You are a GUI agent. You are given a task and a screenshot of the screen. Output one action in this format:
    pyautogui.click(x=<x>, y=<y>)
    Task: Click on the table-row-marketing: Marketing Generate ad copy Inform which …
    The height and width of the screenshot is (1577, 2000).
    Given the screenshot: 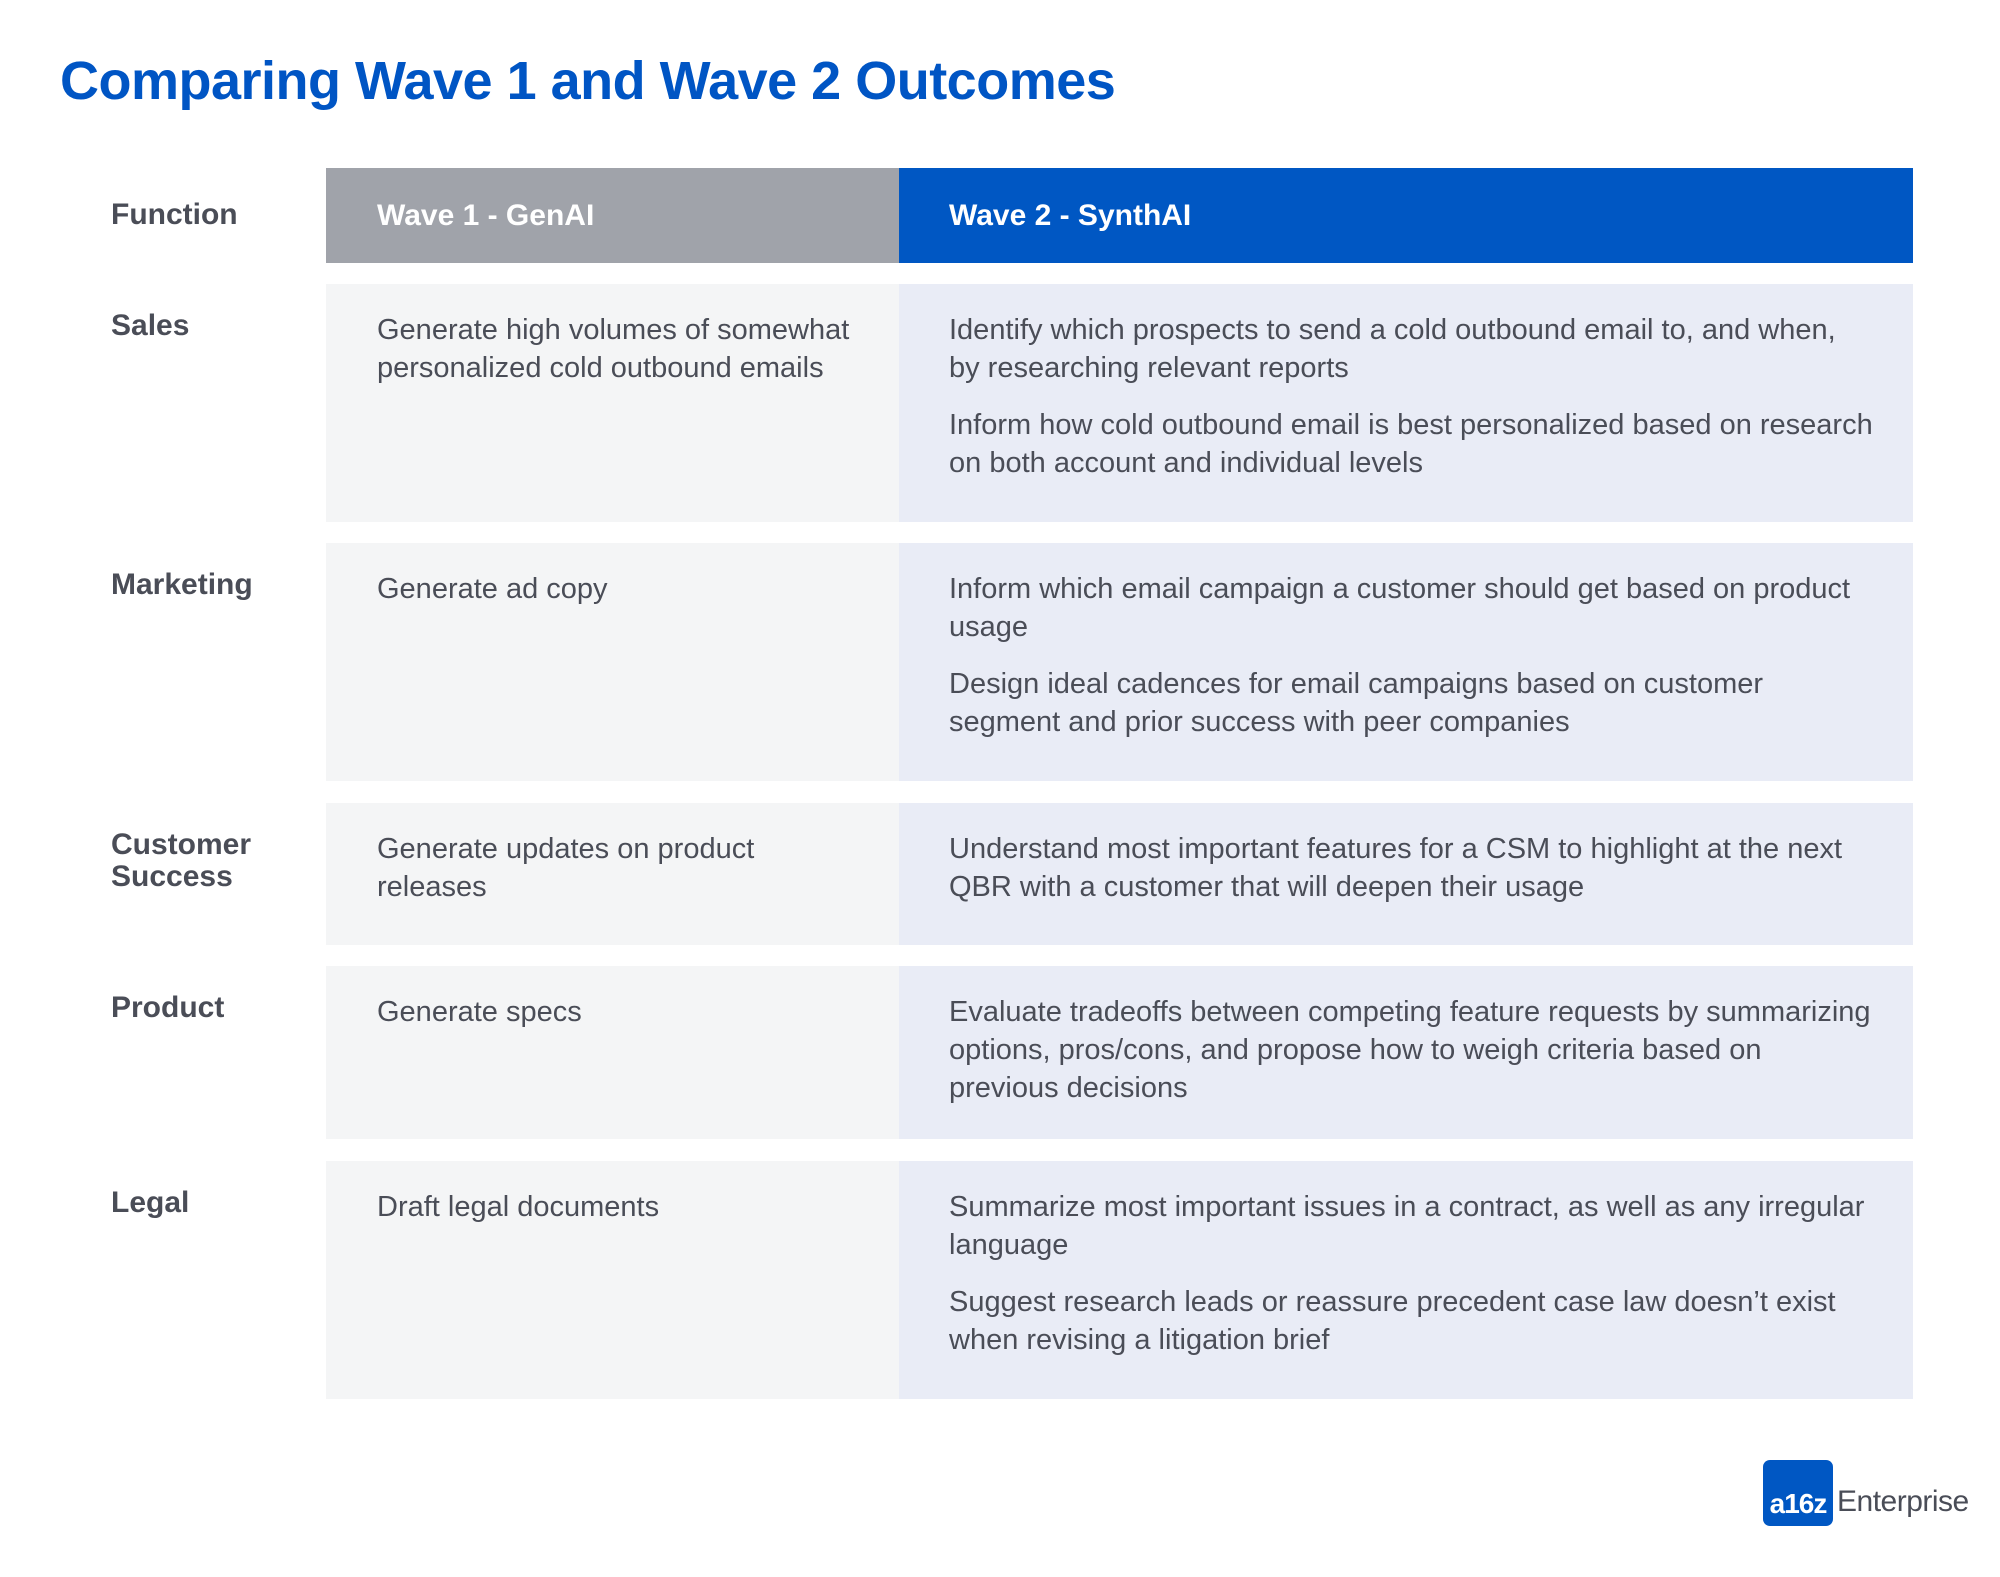 What is the action you would take?
    pyautogui.click(x=956, y=662)
    